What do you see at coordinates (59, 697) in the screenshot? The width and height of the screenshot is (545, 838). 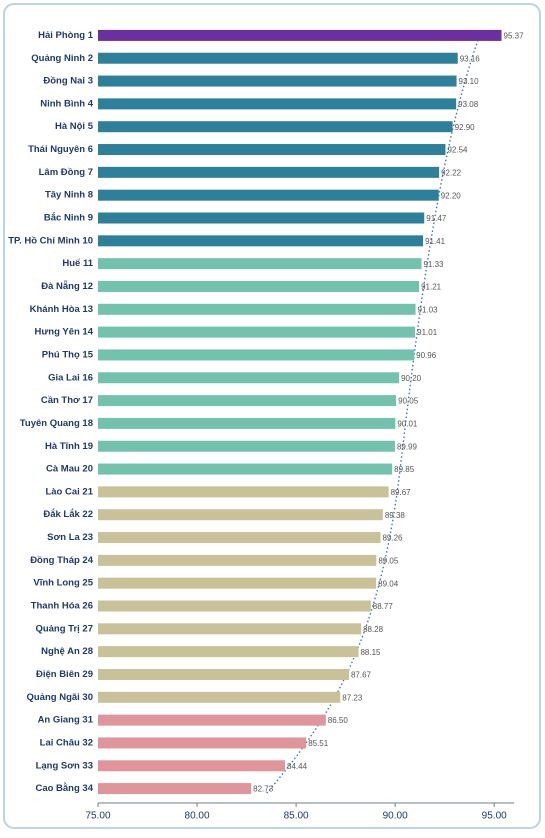 I see `y-tick-label: Quảng Ngãi 30` at bounding box center [59, 697].